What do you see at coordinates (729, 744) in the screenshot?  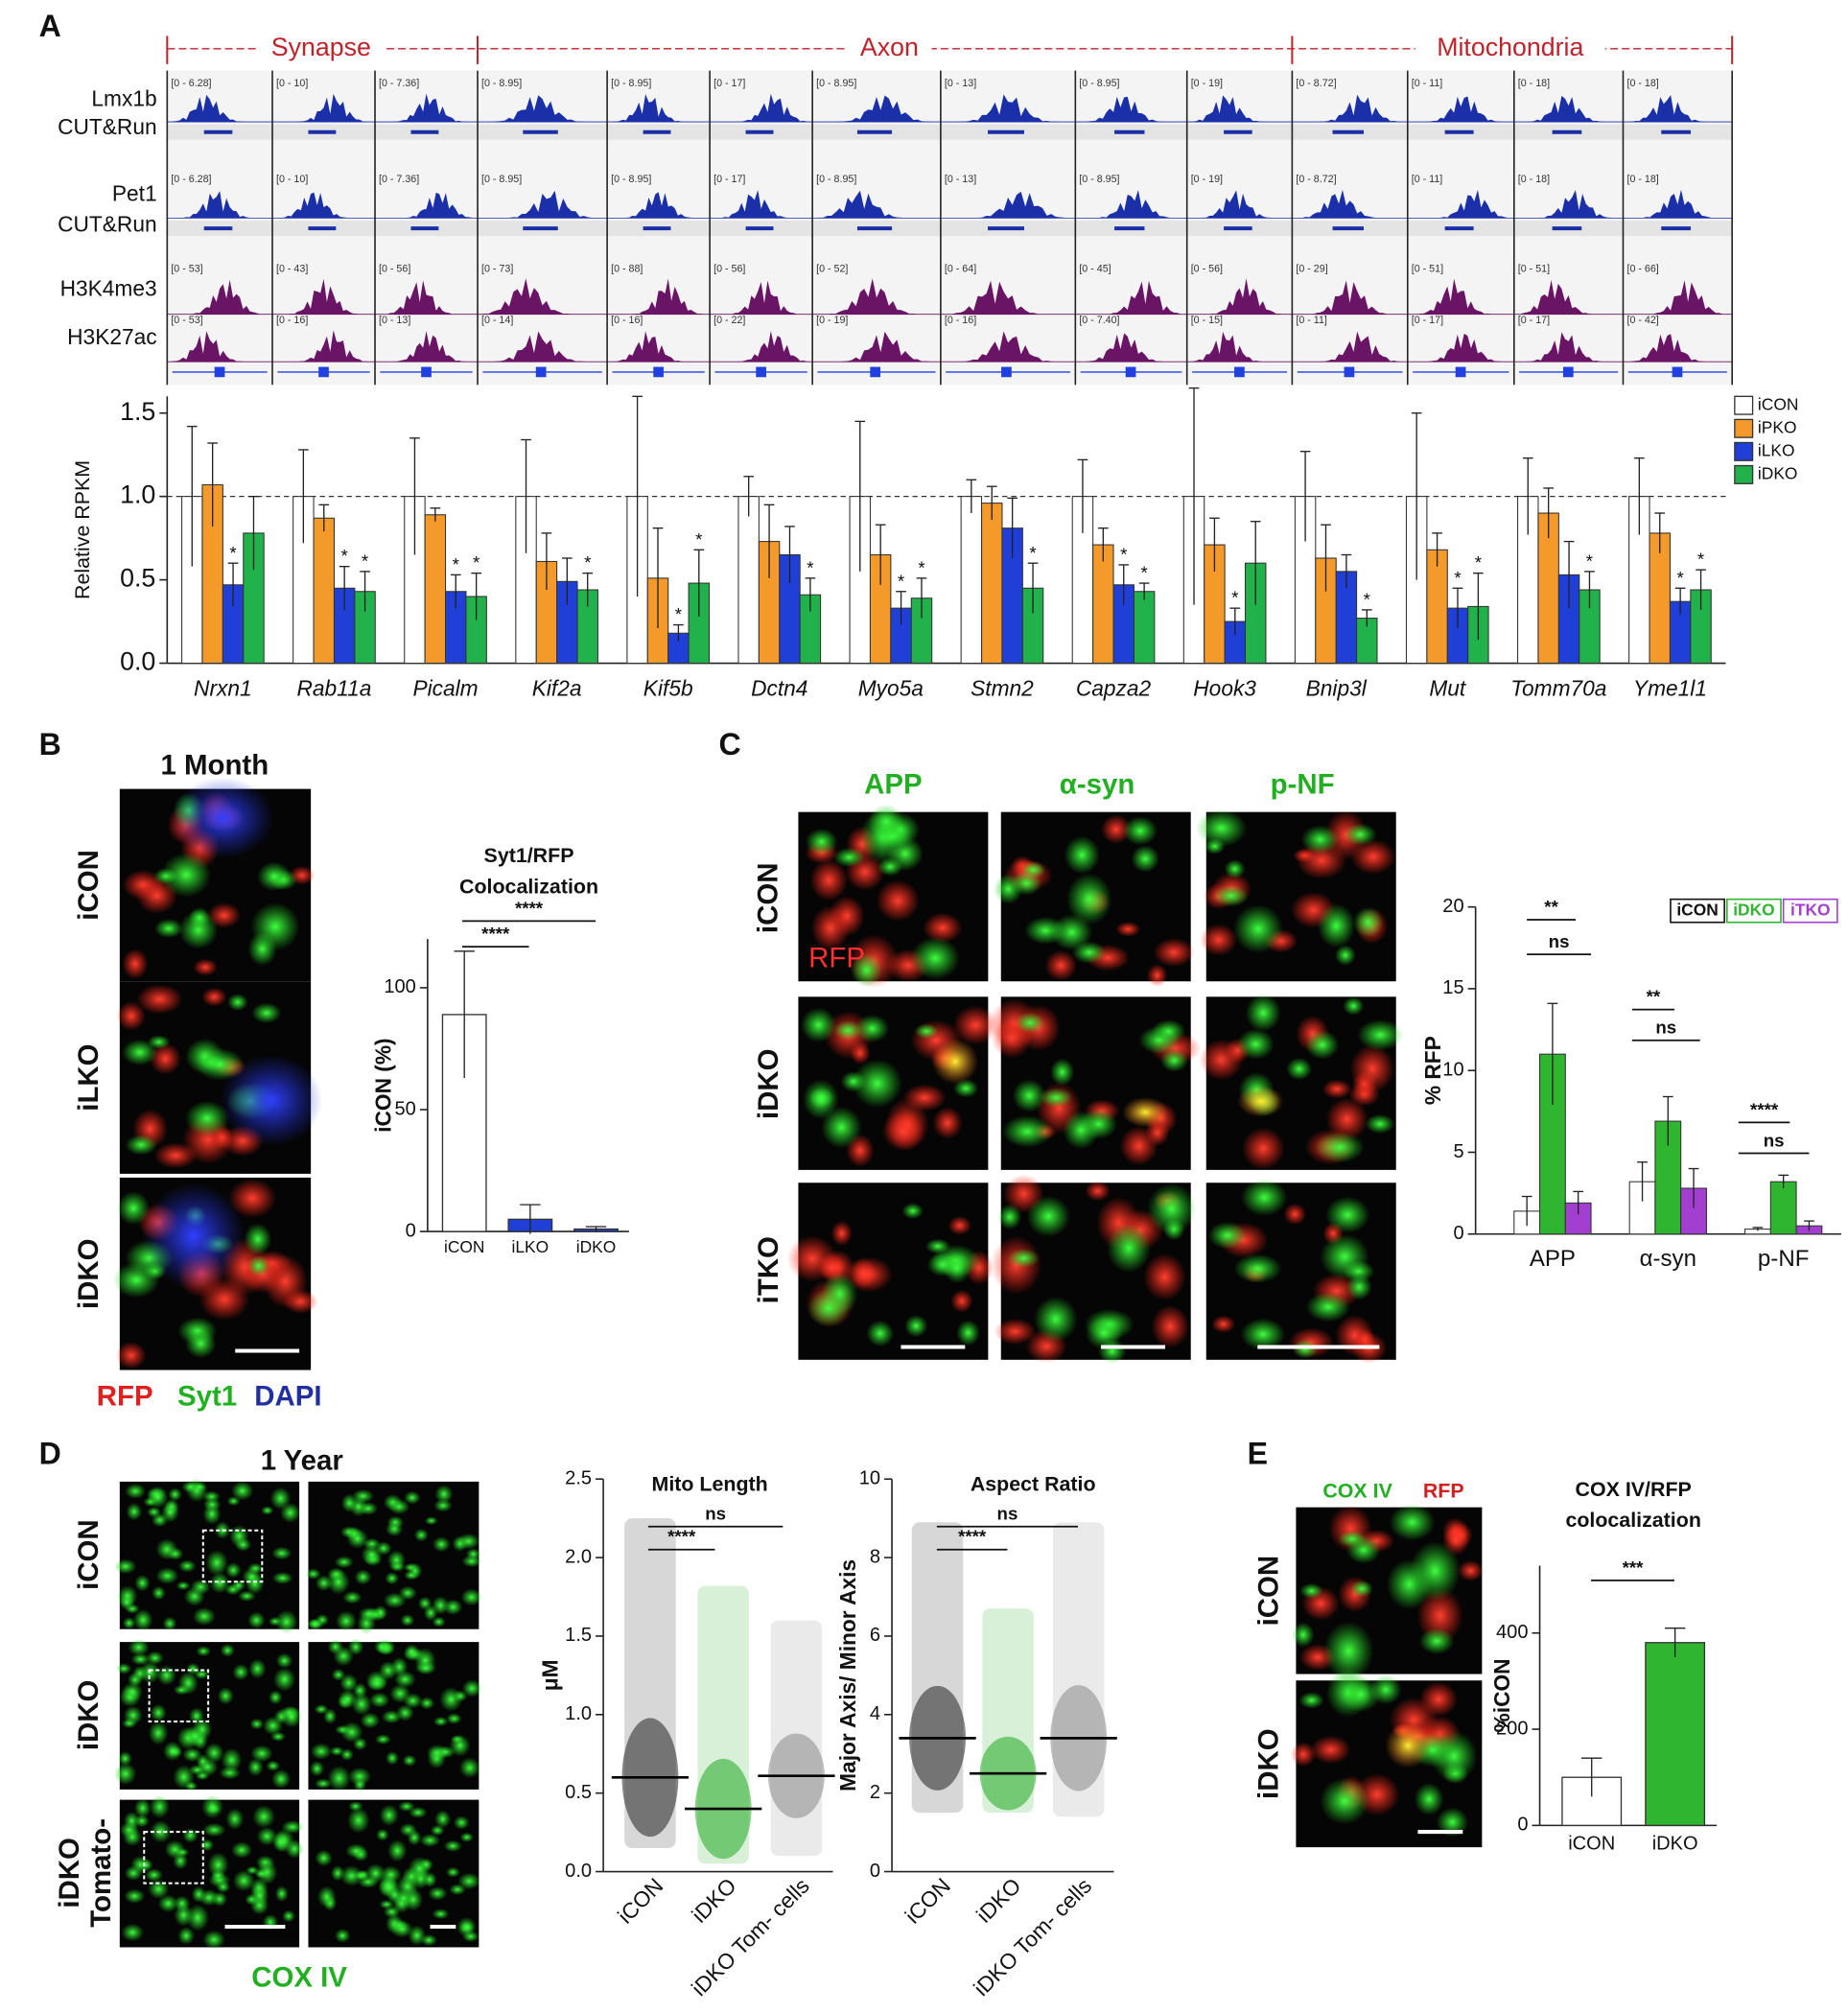 I see `panel-label: C` at bounding box center [729, 744].